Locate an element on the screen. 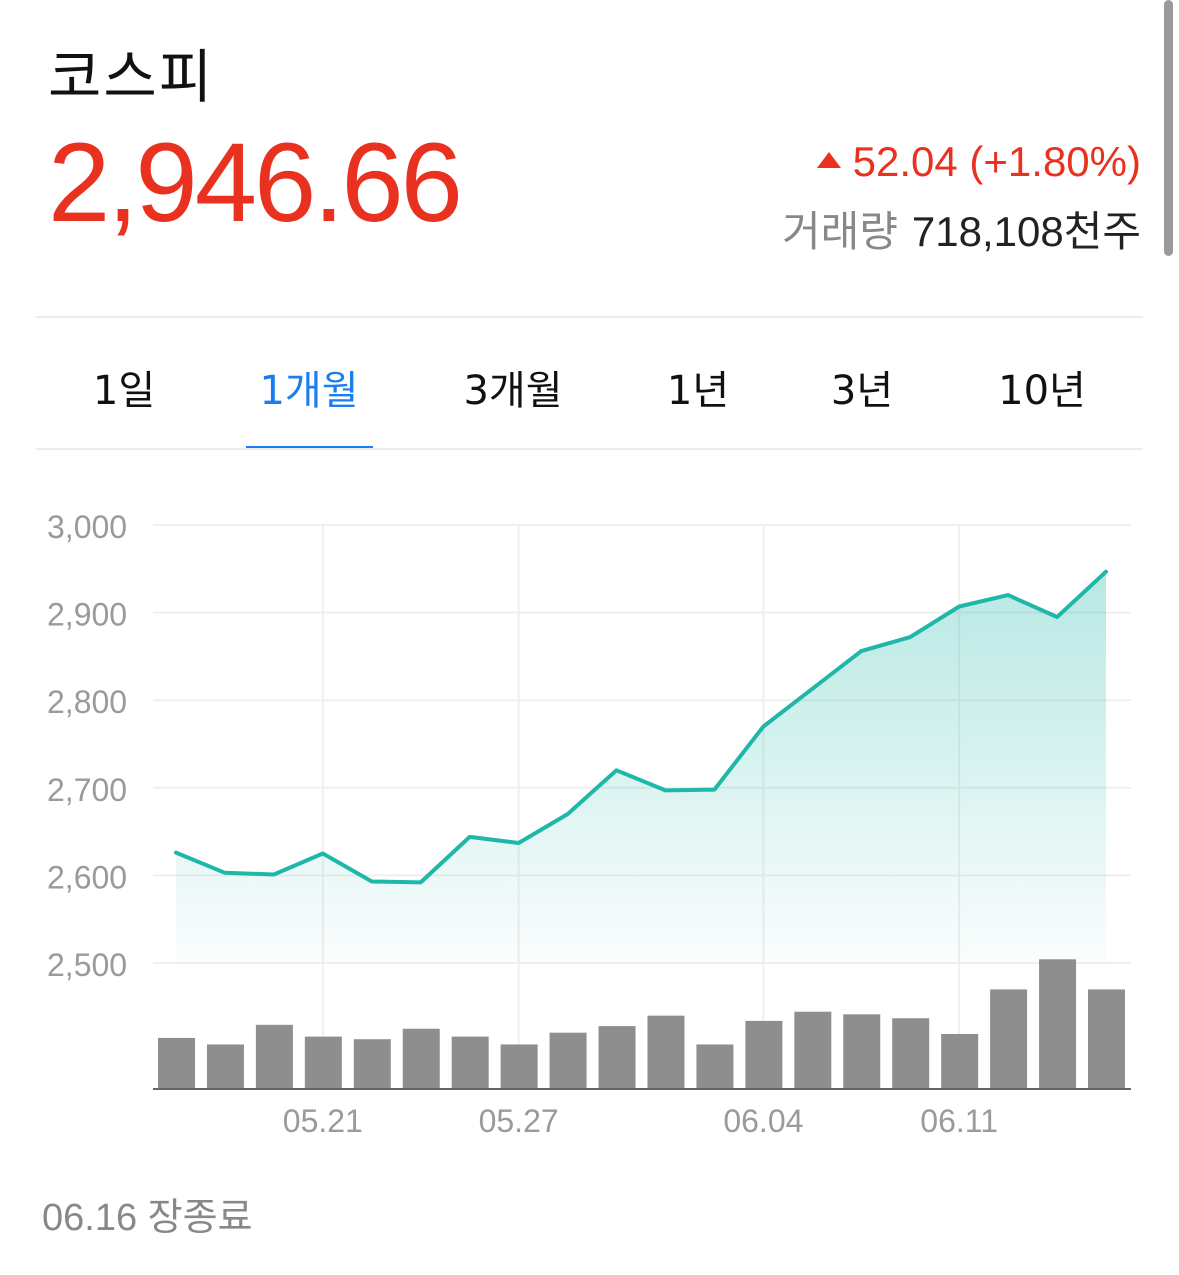 Image resolution: width=1179 pixels, height=1275 pixels. y-tick-label: 2,900 is located at coordinates (87, 615).